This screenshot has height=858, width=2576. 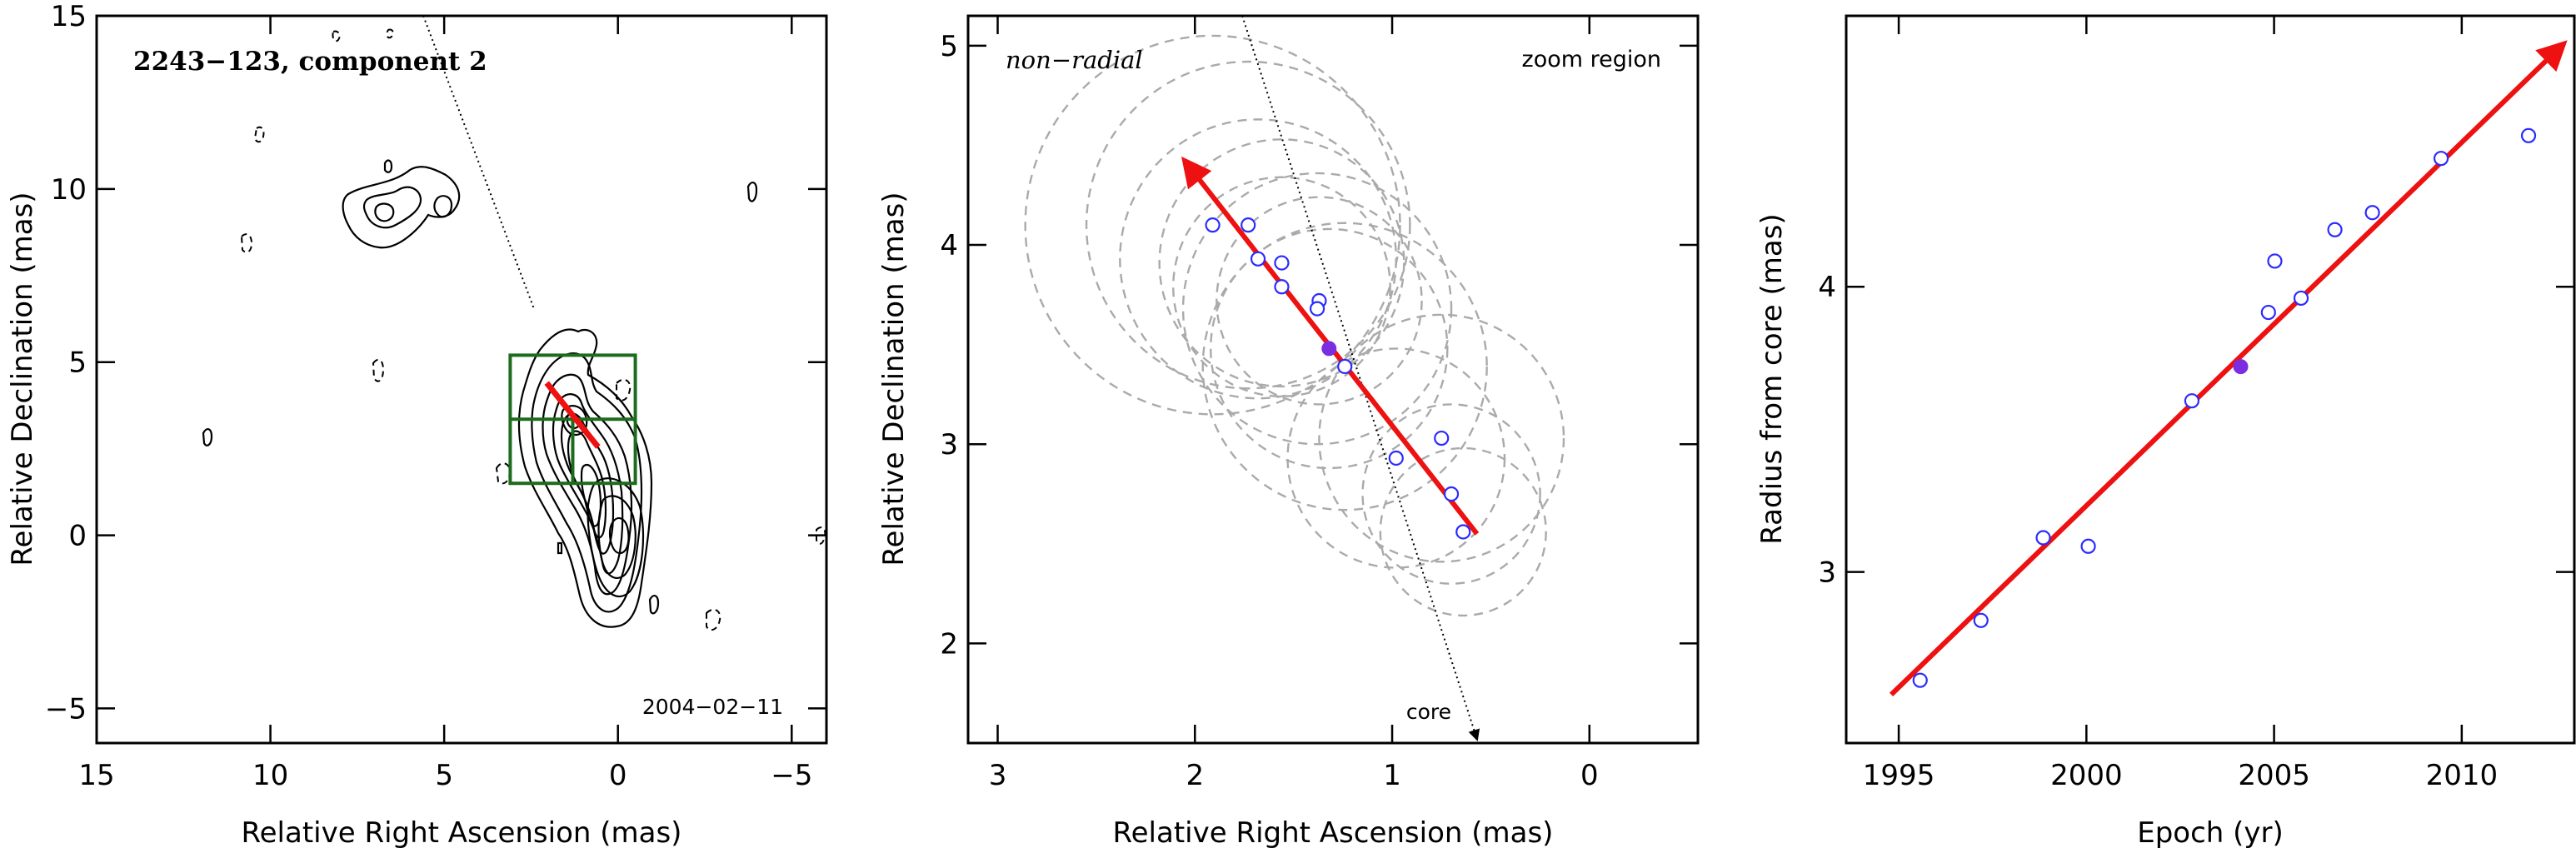 I want to click on panel1-title: 2243−123, component 2, so click(x=310, y=62).